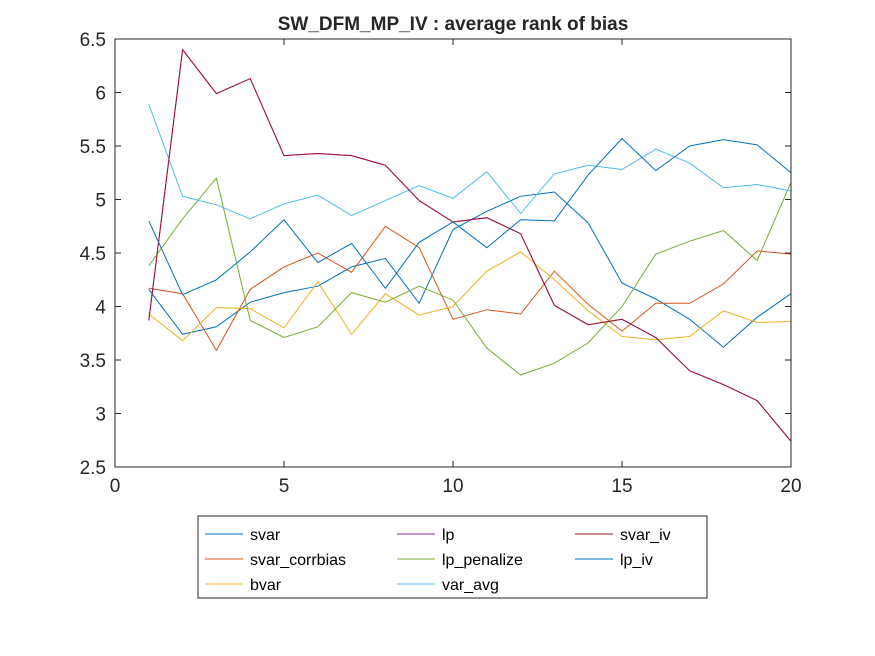 The height and width of the screenshot is (656, 875). What do you see at coordinates (453, 24) in the screenshot?
I see `chart-title: SW_DFM_MP_IV : average rank of bias` at bounding box center [453, 24].